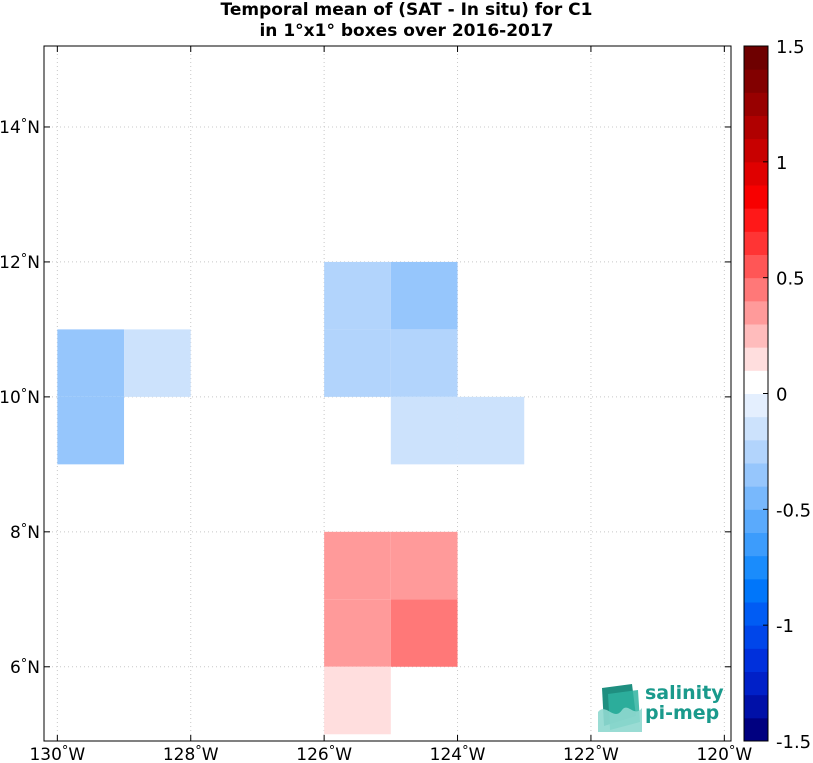 The height and width of the screenshot is (763, 813). What do you see at coordinates (458, 753) in the screenshot?
I see `x-tick-label-3: 124°W` at bounding box center [458, 753].